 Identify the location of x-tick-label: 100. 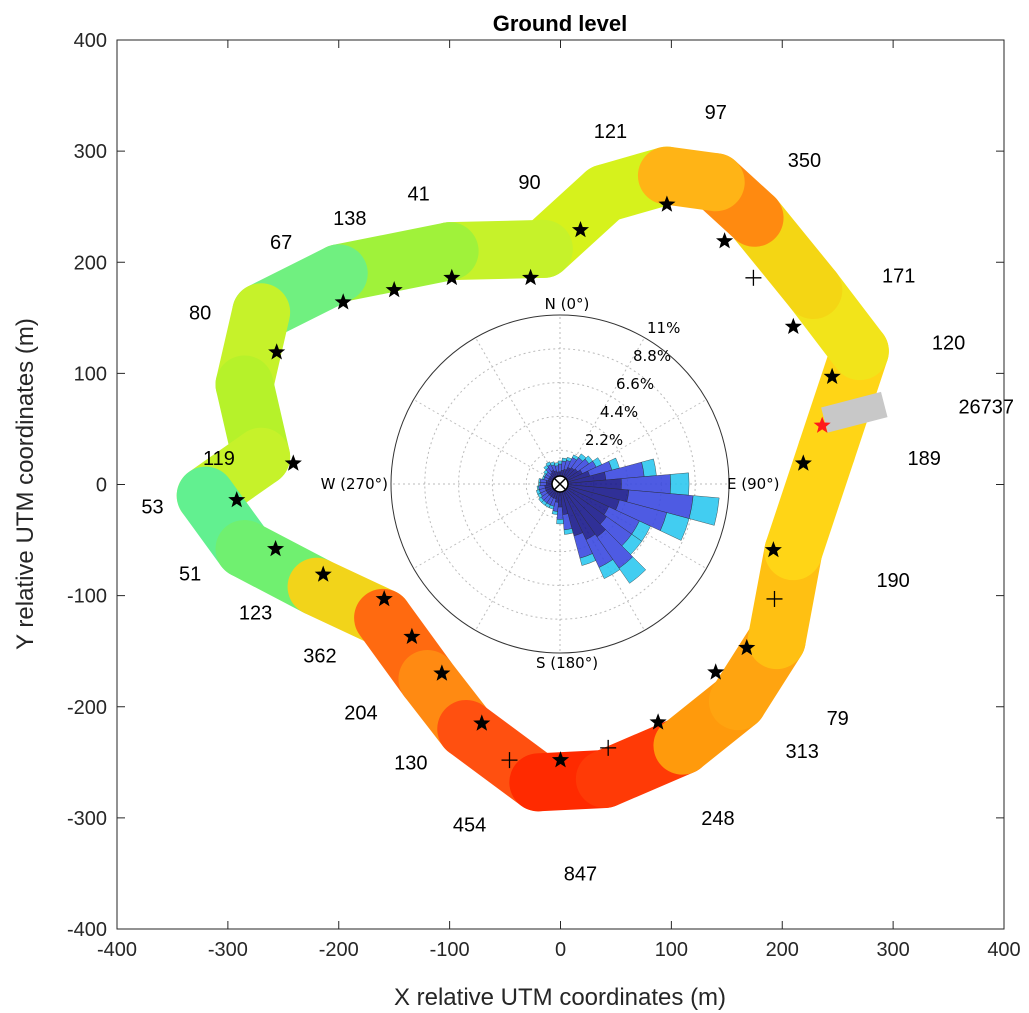
(671, 950).